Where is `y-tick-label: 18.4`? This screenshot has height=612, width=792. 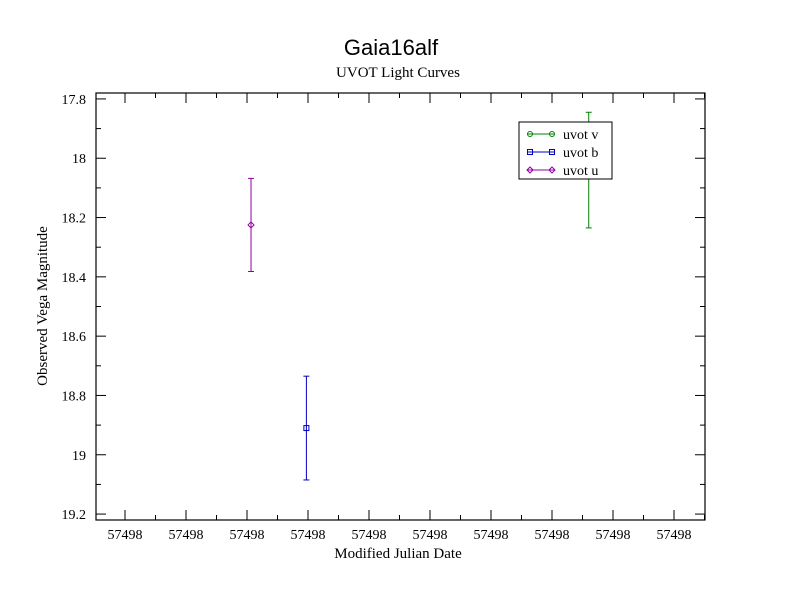
y-tick-label: 18.4 is located at coordinates (74, 278).